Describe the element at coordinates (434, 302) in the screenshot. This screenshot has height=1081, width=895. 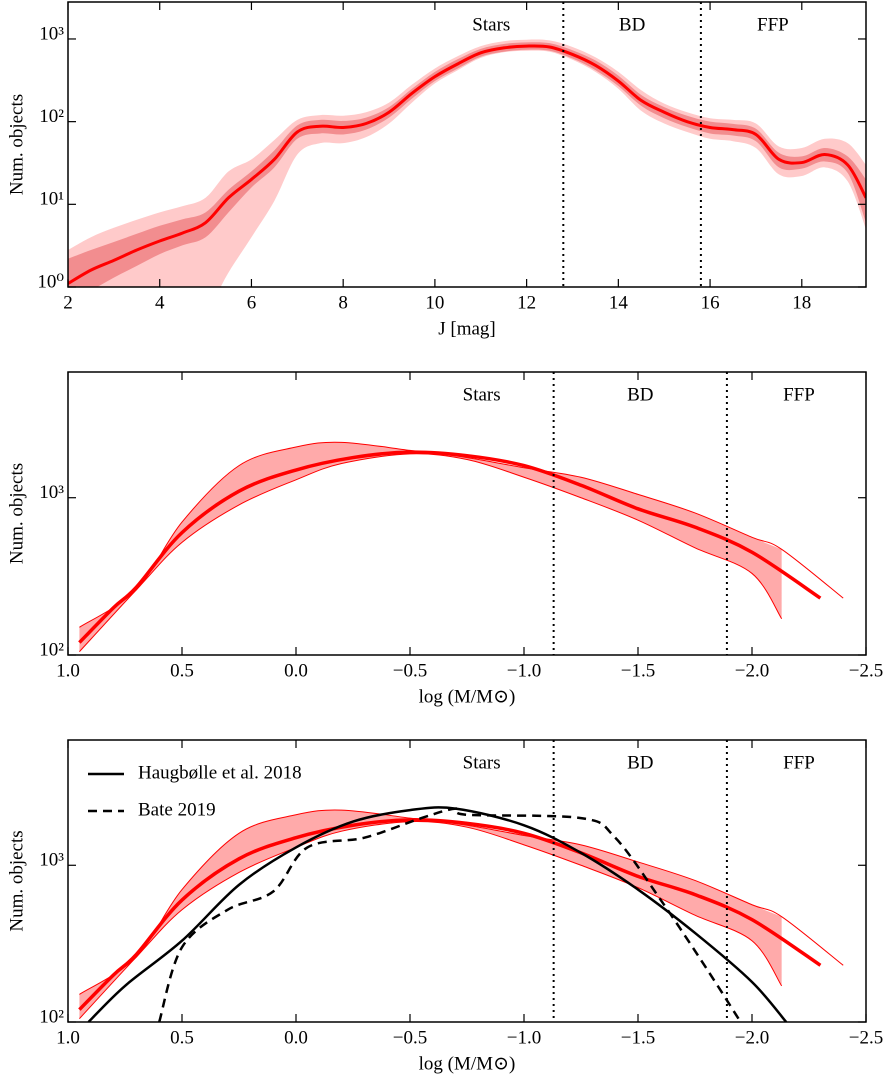
I see `x-tick-label: 10` at that location.